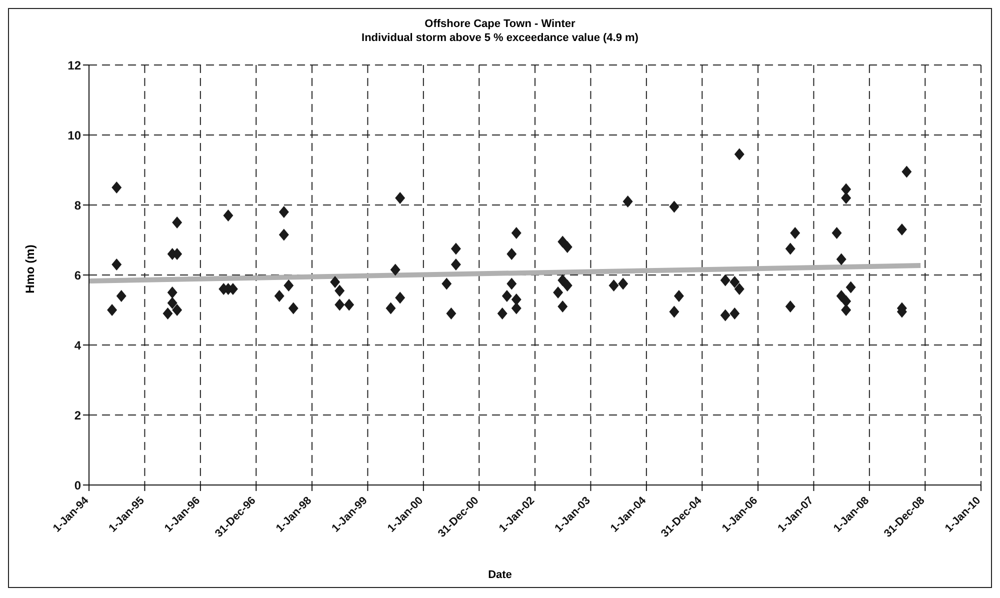 This screenshot has width=1000, height=598. What do you see at coordinates (78, 275) in the screenshot?
I see `y-tick-label: 6` at bounding box center [78, 275].